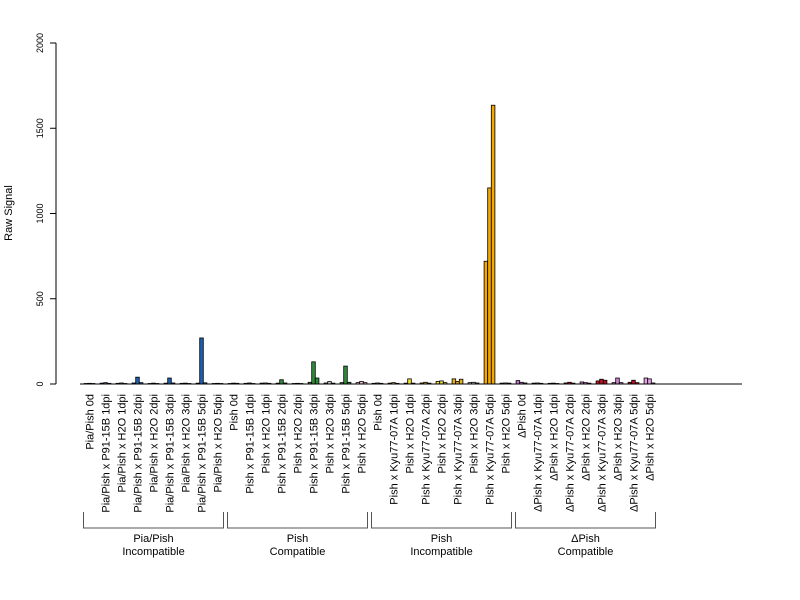 This screenshot has width=800, height=600. I want to click on x-tick-label: ΔPish 0d, so click(523, 416).